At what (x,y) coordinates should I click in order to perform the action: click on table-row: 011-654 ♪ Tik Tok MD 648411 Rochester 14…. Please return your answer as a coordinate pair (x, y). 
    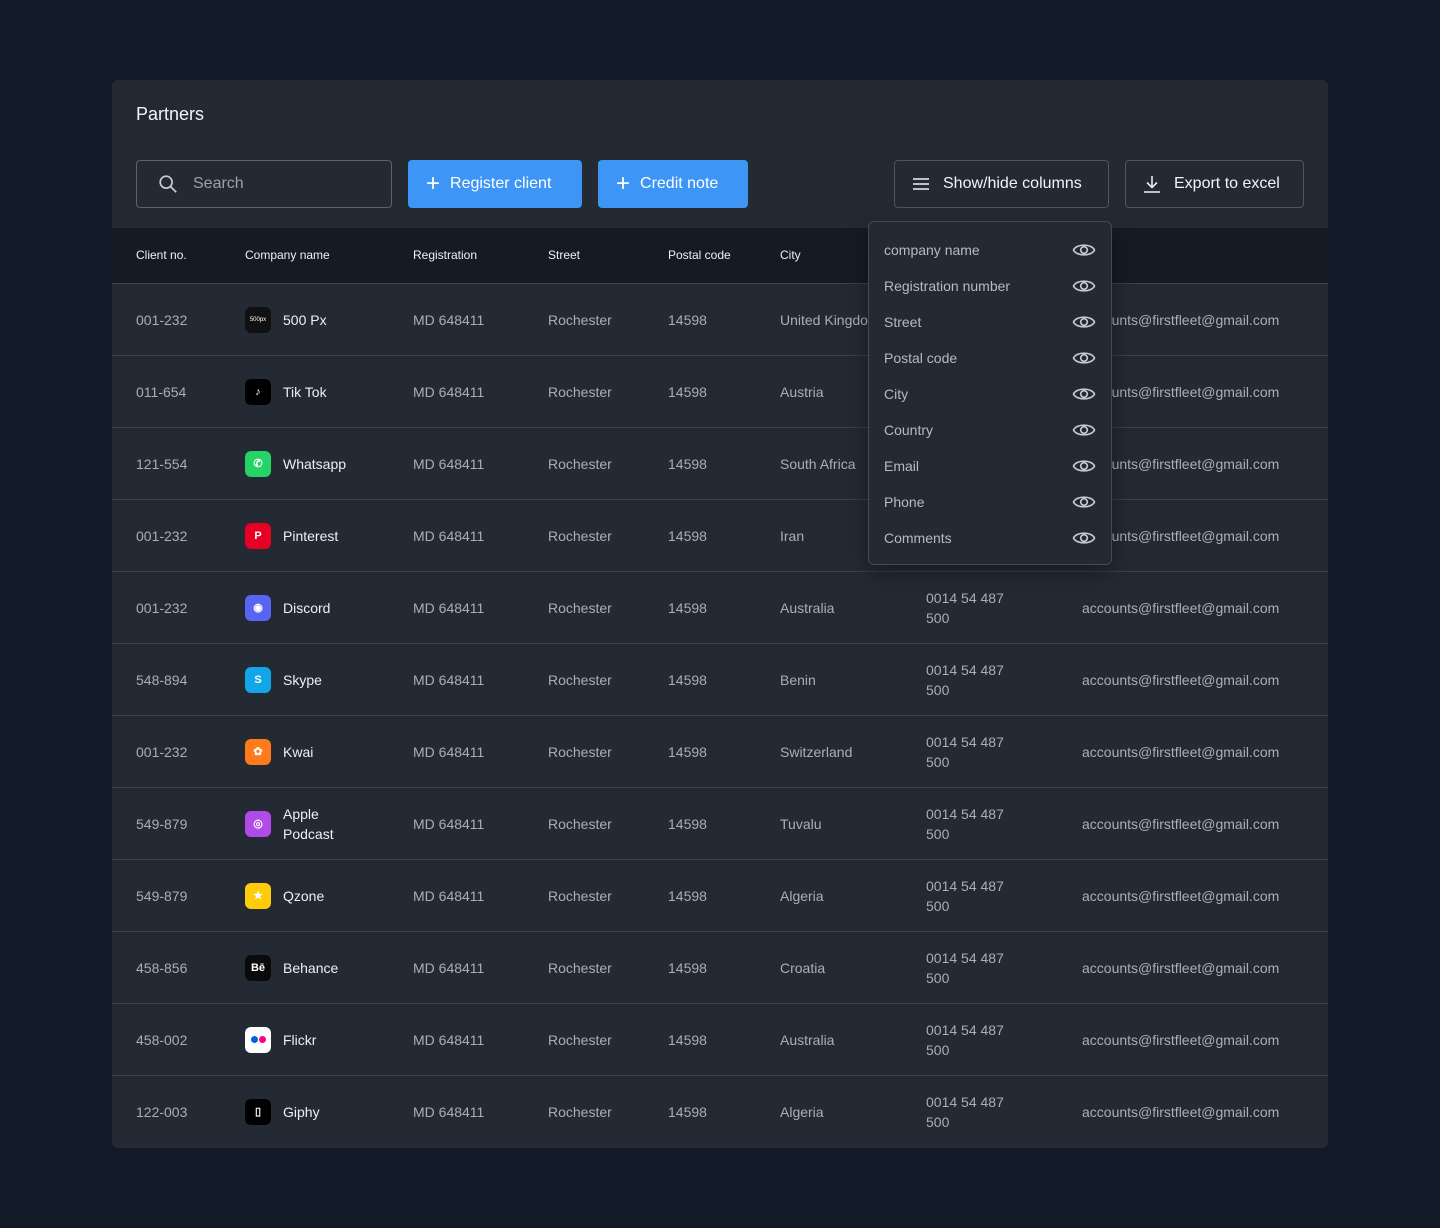
    Looking at the image, I should click on (720, 391).